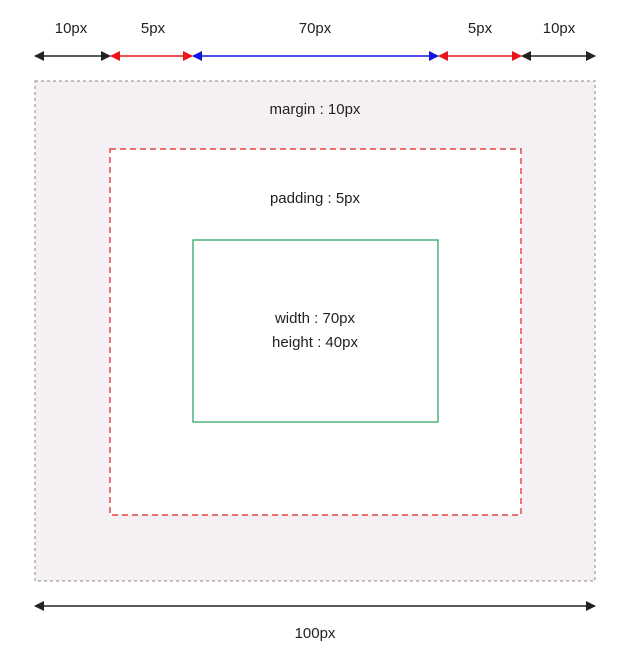  What do you see at coordinates (315, 342) in the screenshot?
I see `content-height-label: height : 40px` at bounding box center [315, 342].